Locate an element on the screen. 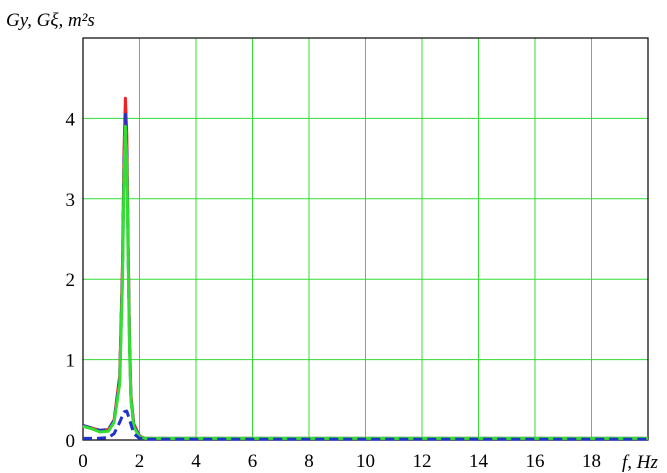 The width and height of the screenshot is (667, 473). x-tick-label: 10 is located at coordinates (365, 461).